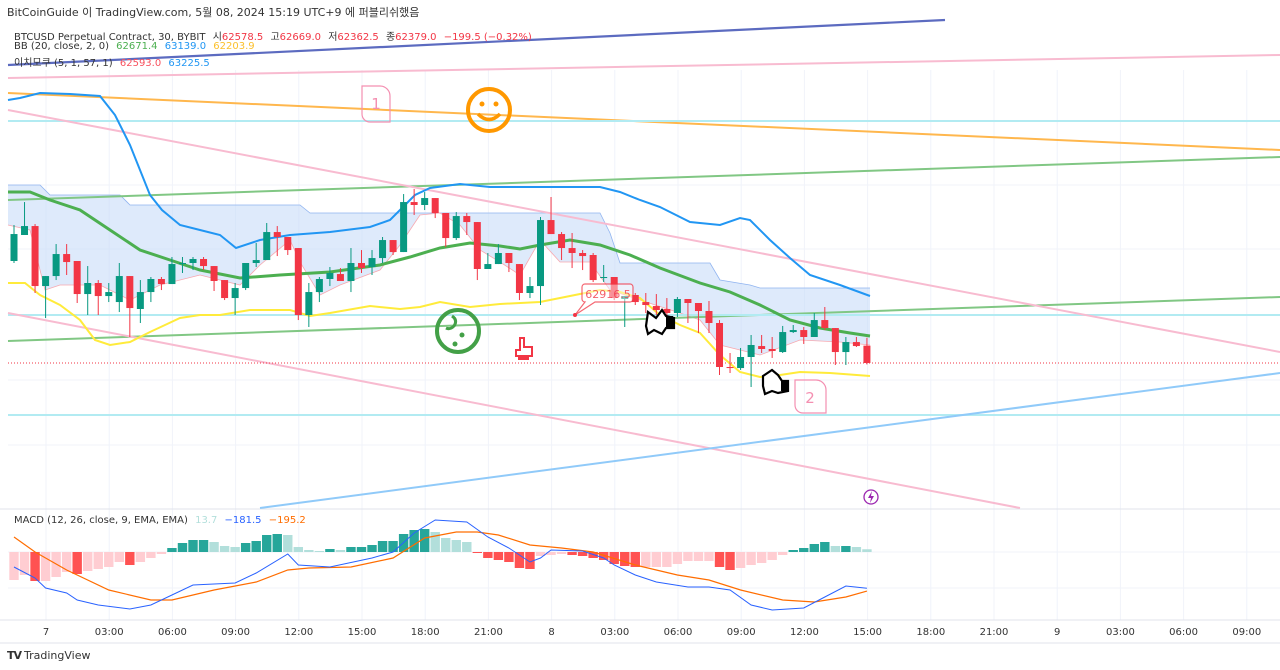 Image resolution: width=1280 pixels, height=670 pixels. What do you see at coordinates (871, 497) in the screenshot?
I see `lightning-icon` at bounding box center [871, 497].